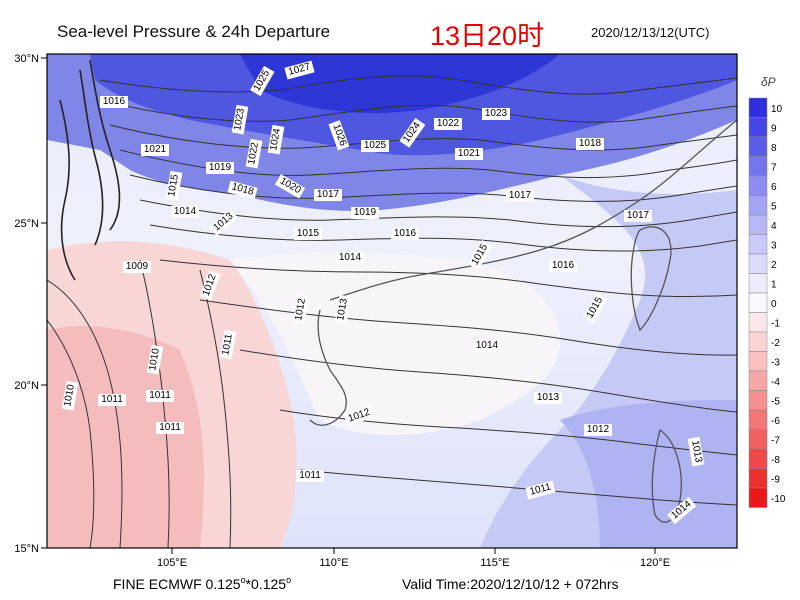 This screenshot has width=800, height=600. Describe the element at coordinates (774, 304) in the screenshot. I see `colorbar-label: 0` at that location.